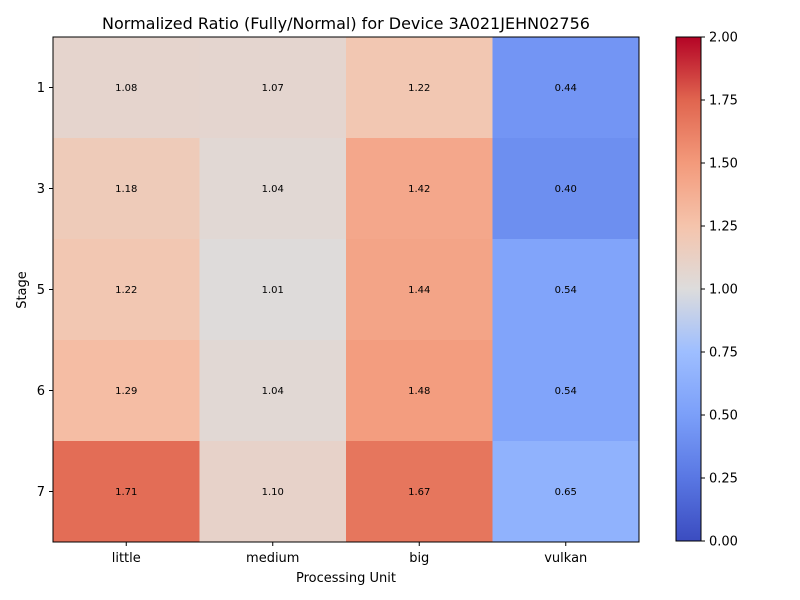  I want to click on cell-value-label: 0.44, so click(566, 88).